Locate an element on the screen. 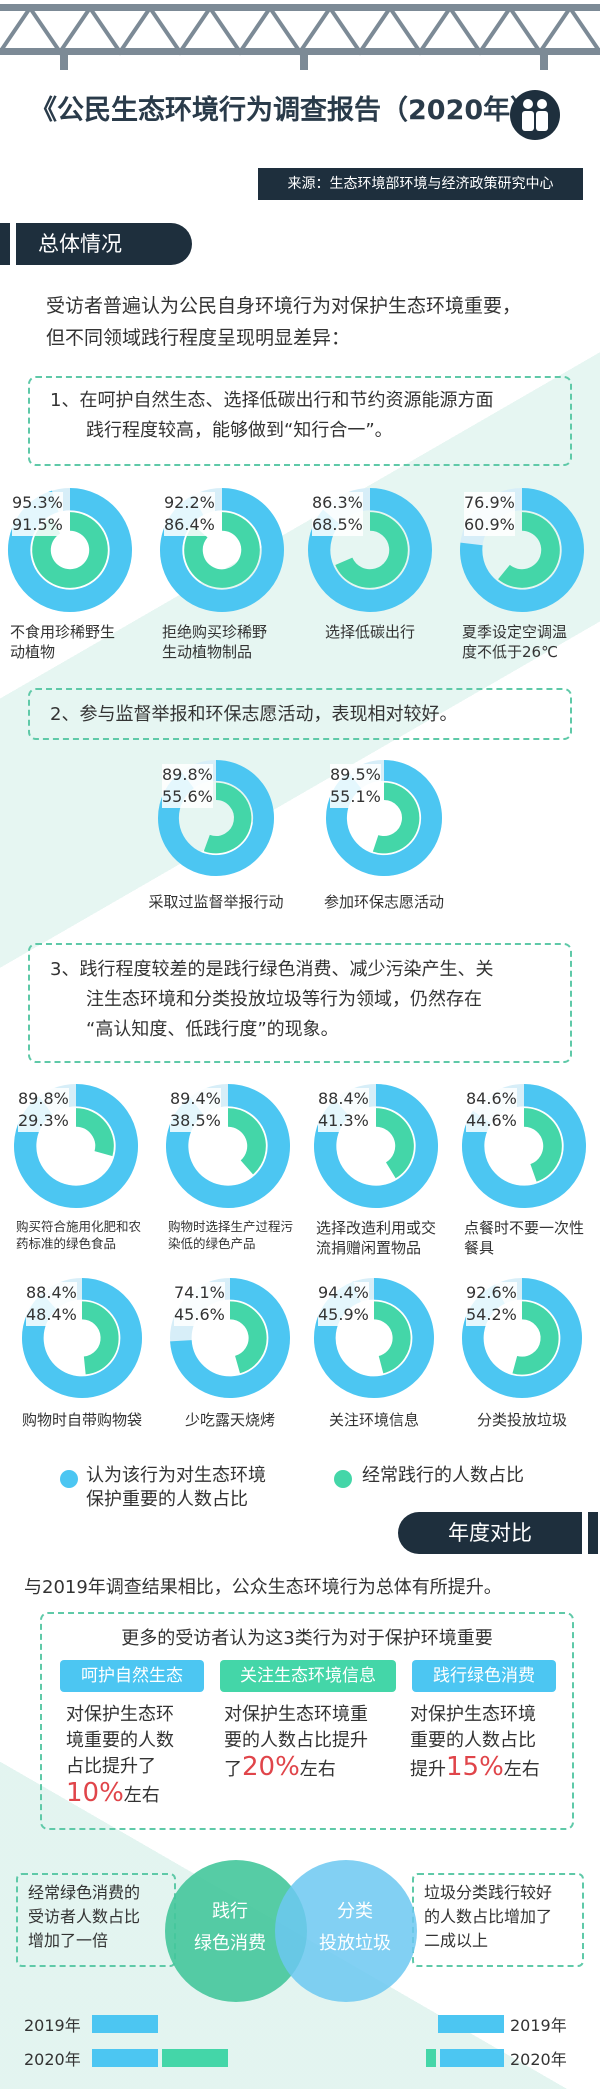 The height and width of the screenshot is (2089, 600). col-line: 10%左右 is located at coordinates (136, 1794).